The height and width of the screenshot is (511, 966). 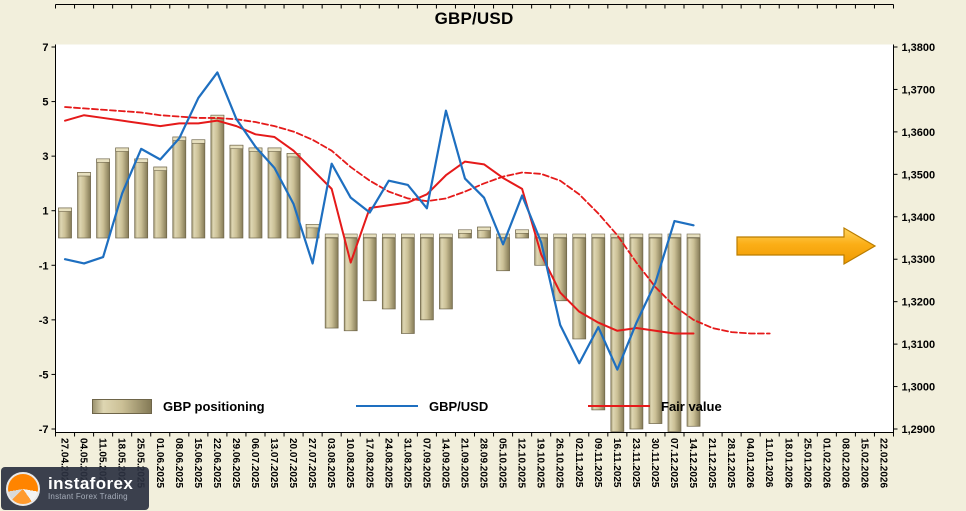 What do you see at coordinates (844, 463) in the screenshot?
I see `x-axis-label: 08.02.2026` at bounding box center [844, 463].